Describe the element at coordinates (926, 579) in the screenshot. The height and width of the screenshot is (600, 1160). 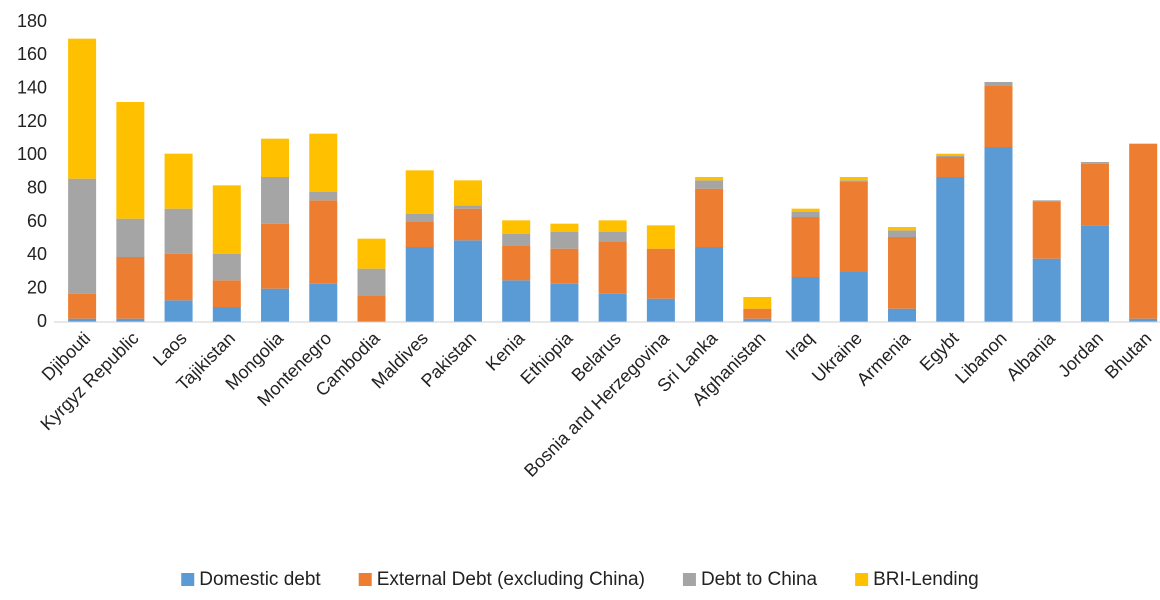
I see `legend-label: BRI-Lending` at that location.